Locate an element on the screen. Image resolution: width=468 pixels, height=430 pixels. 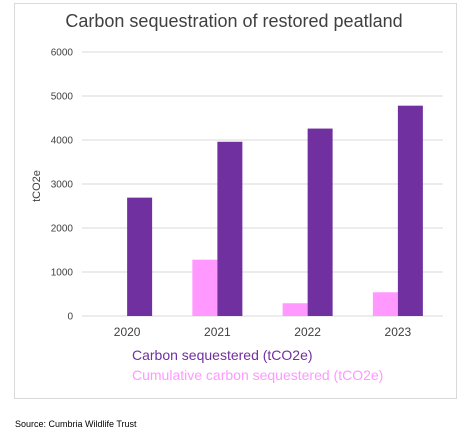
x-tick-label: 2021 is located at coordinates (217, 332).